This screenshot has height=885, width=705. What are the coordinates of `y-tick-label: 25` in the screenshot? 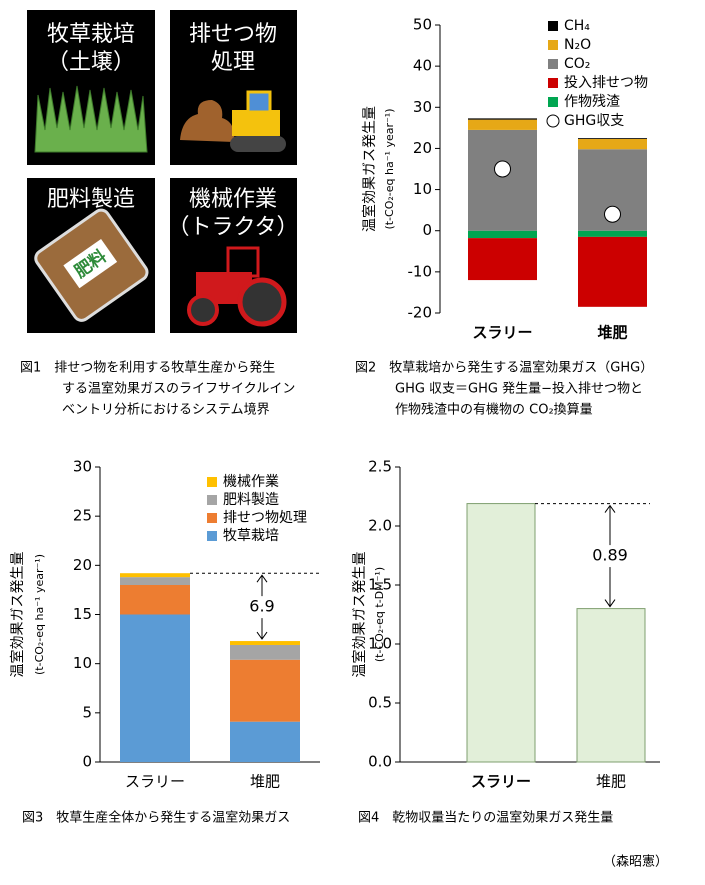 It's located at (82, 516).